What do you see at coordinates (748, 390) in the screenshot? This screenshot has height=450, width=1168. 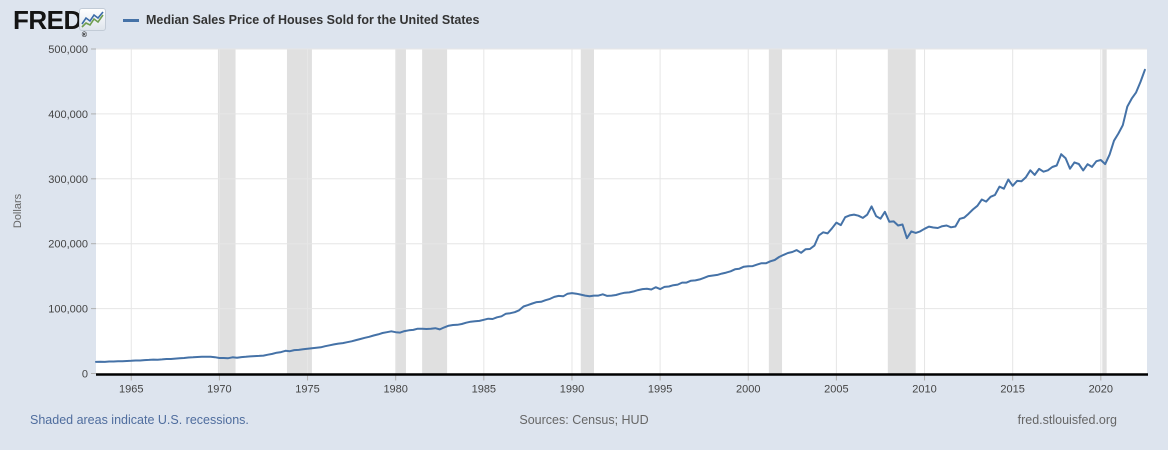 I see `x-tick-label: 2000` at bounding box center [748, 390].